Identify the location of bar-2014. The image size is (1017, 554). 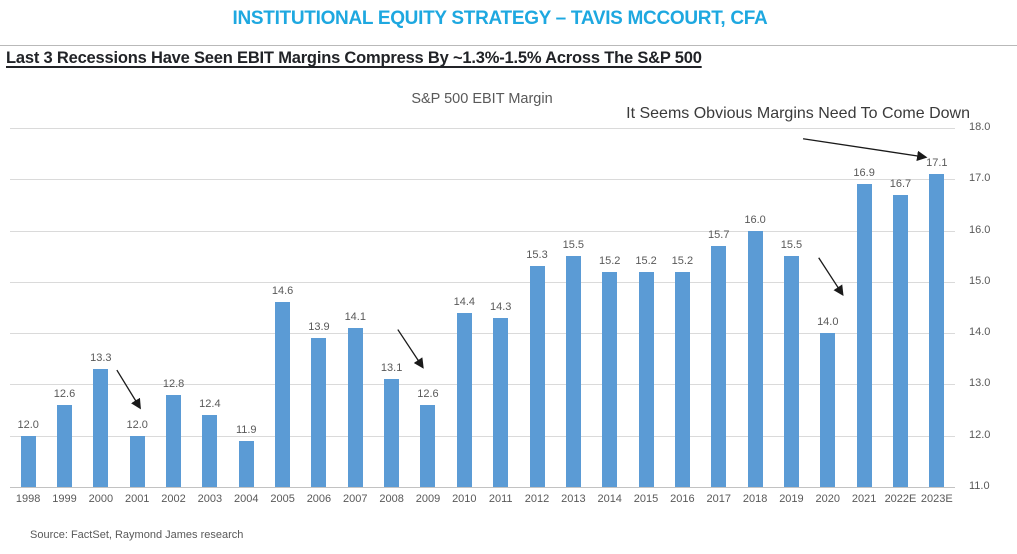
(610, 379).